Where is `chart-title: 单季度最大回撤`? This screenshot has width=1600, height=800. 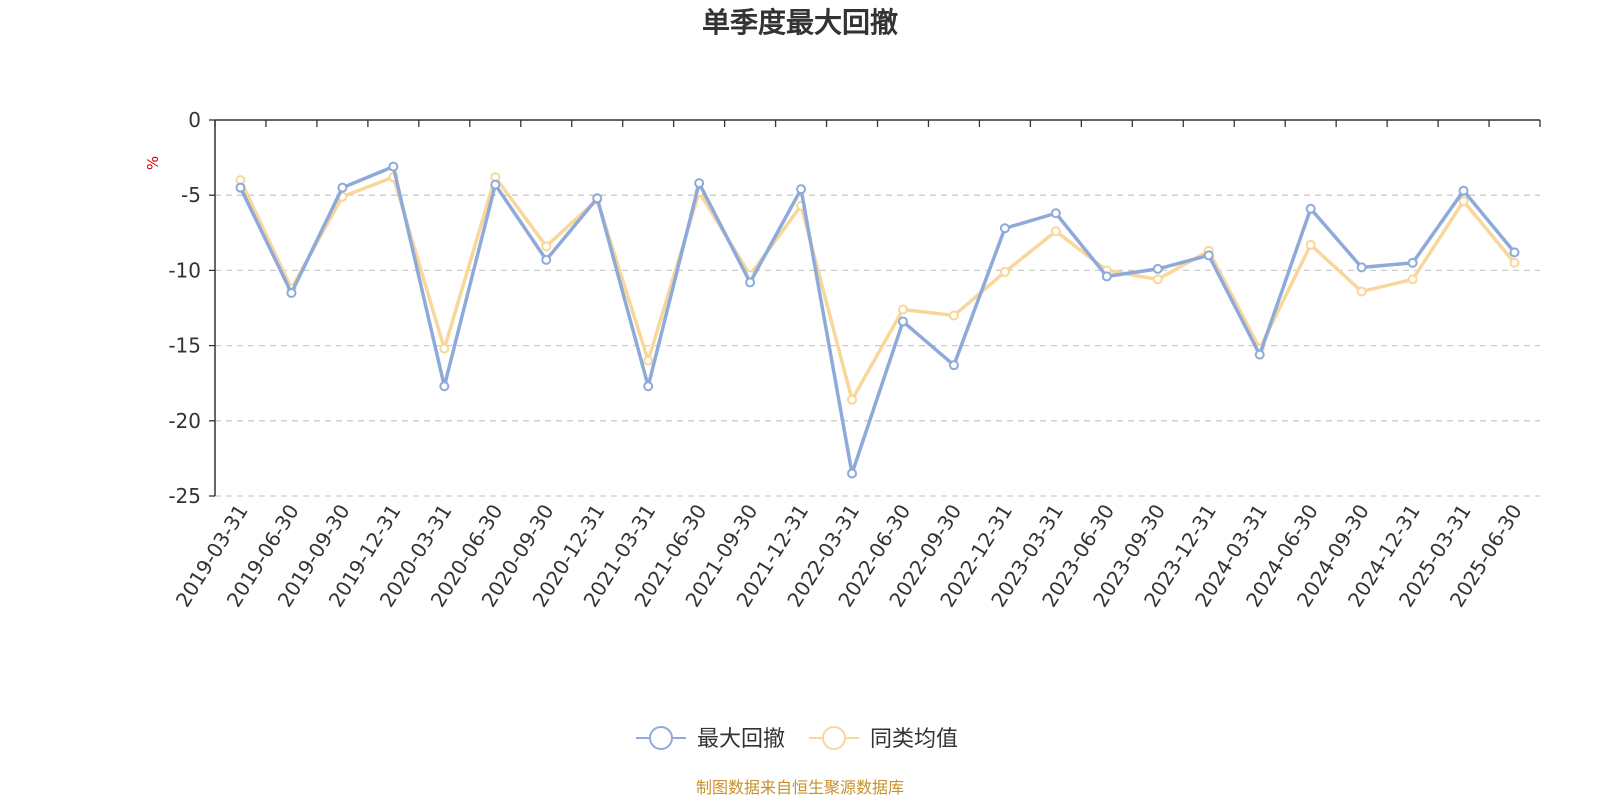 chart-title: 单季度最大回撤 is located at coordinates (800, 22).